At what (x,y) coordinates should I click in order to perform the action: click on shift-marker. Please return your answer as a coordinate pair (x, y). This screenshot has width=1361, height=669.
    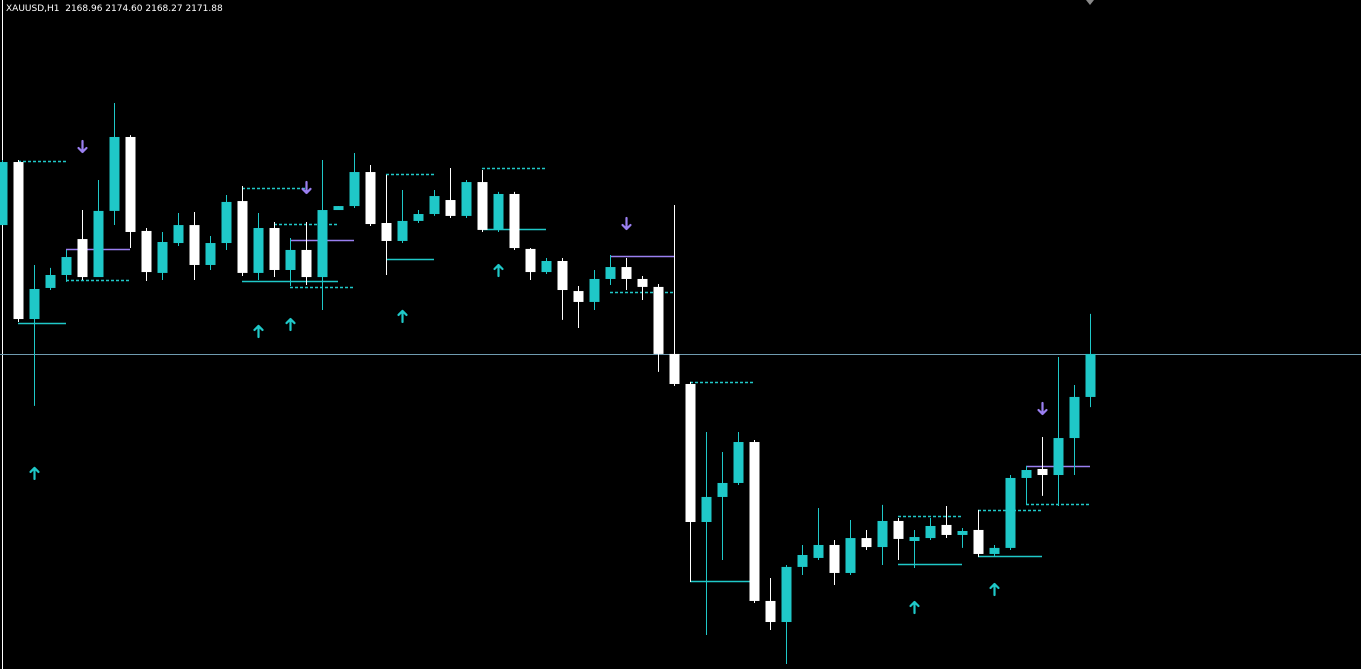
    Looking at the image, I should click on (1090, 2).